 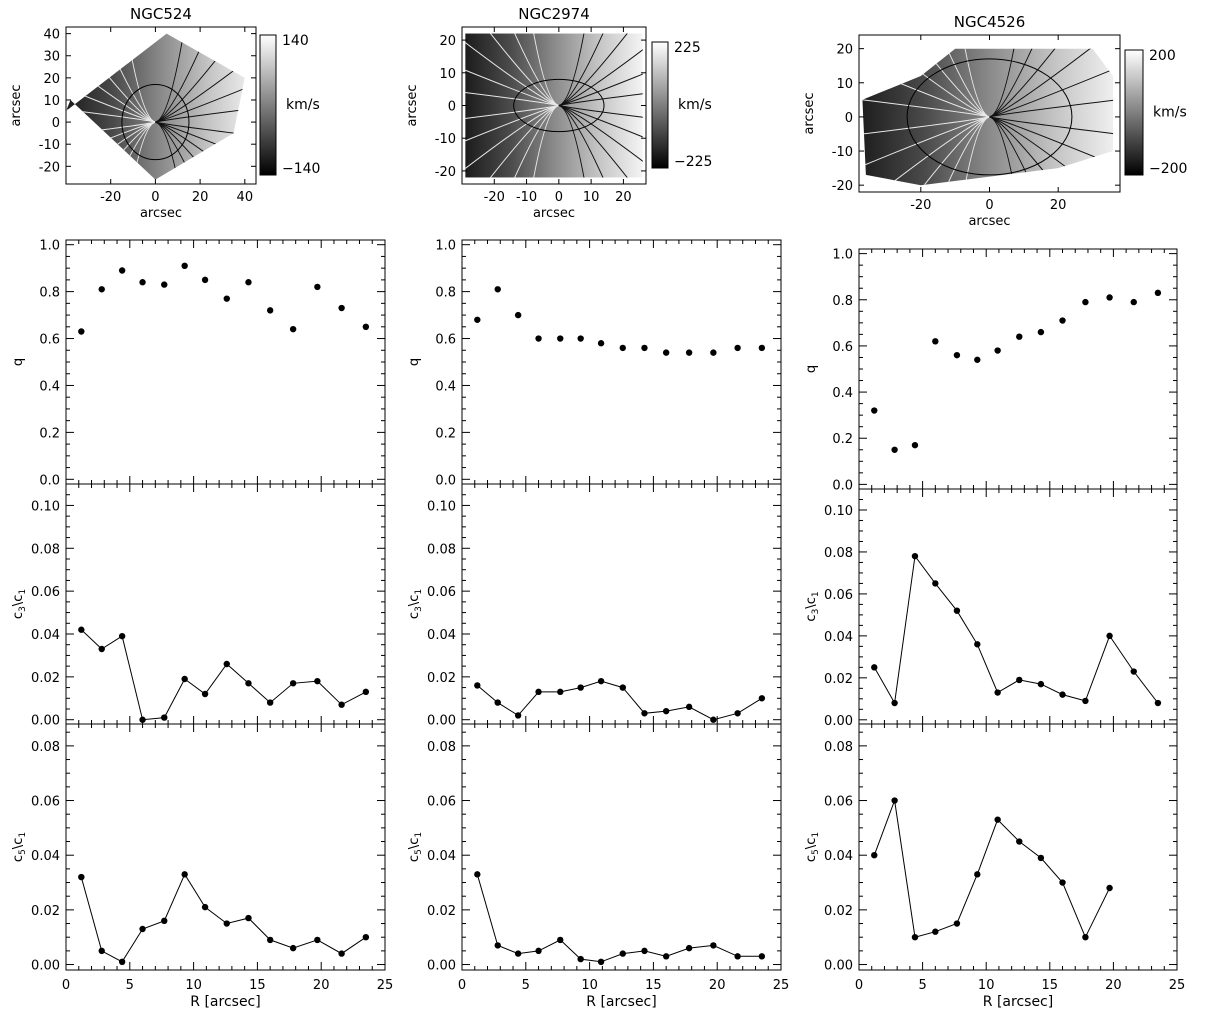 I want to click on x-tick-label: 20, so click(x=1058, y=205).